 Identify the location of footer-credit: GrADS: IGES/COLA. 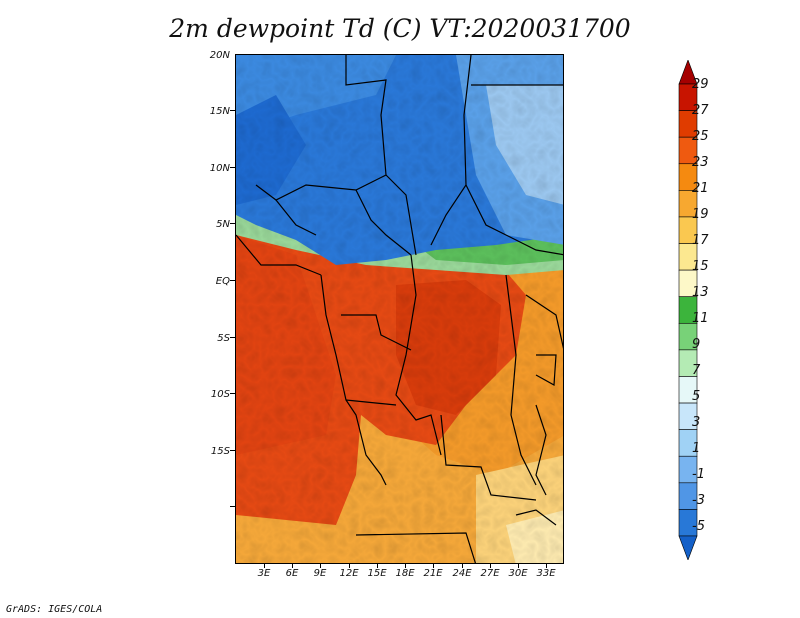
(54, 609).